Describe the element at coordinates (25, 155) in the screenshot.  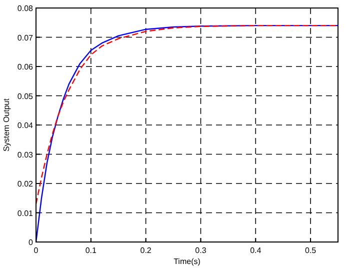
I see `y-tick-label: 0.03` at that location.